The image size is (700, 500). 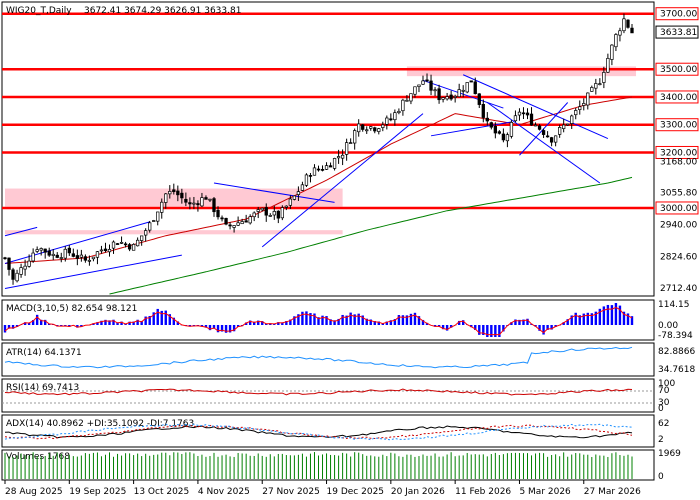 I want to click on price-tick-label: 3700.00, so click(x=678, y=15).